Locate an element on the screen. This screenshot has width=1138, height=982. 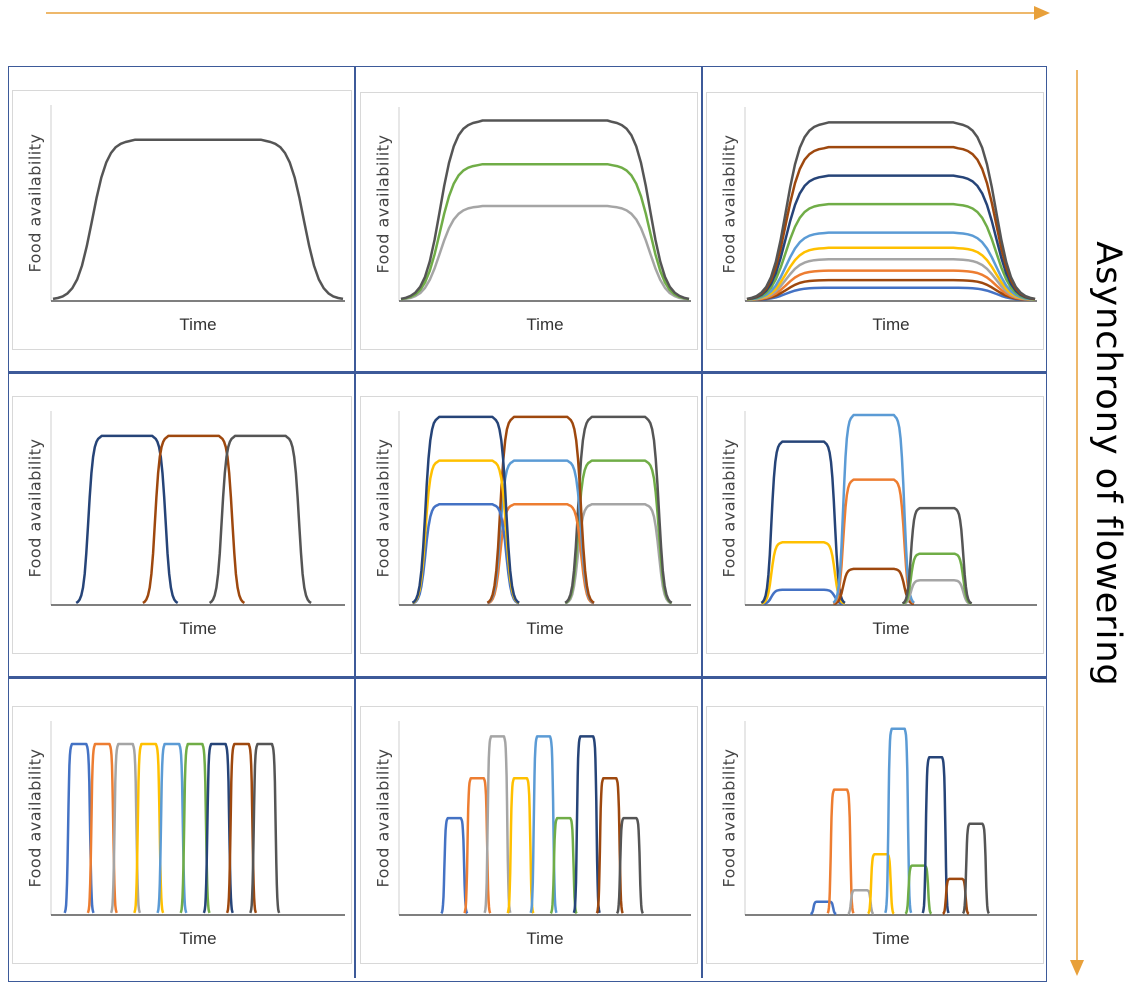
grid-column-divider is located at coordinates (355, 522).